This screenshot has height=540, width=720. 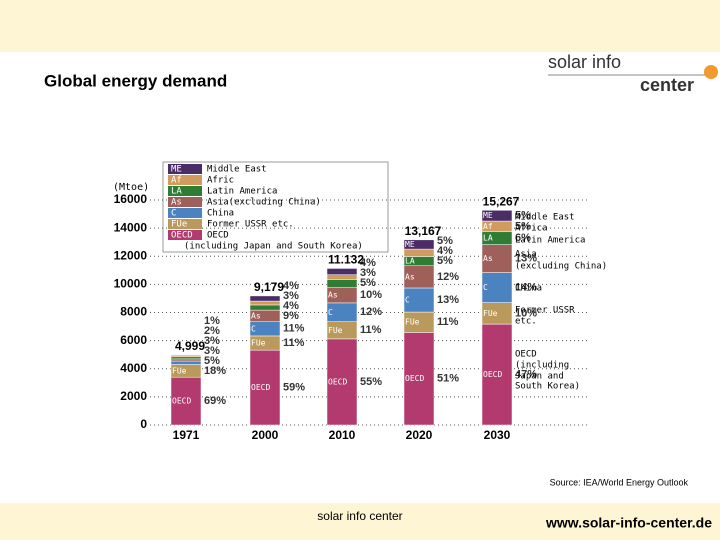 What do you see at coordinates (133, 312) in the screenshot?
I see `y-tick-label: 8000` at bounding box center [133, 312].